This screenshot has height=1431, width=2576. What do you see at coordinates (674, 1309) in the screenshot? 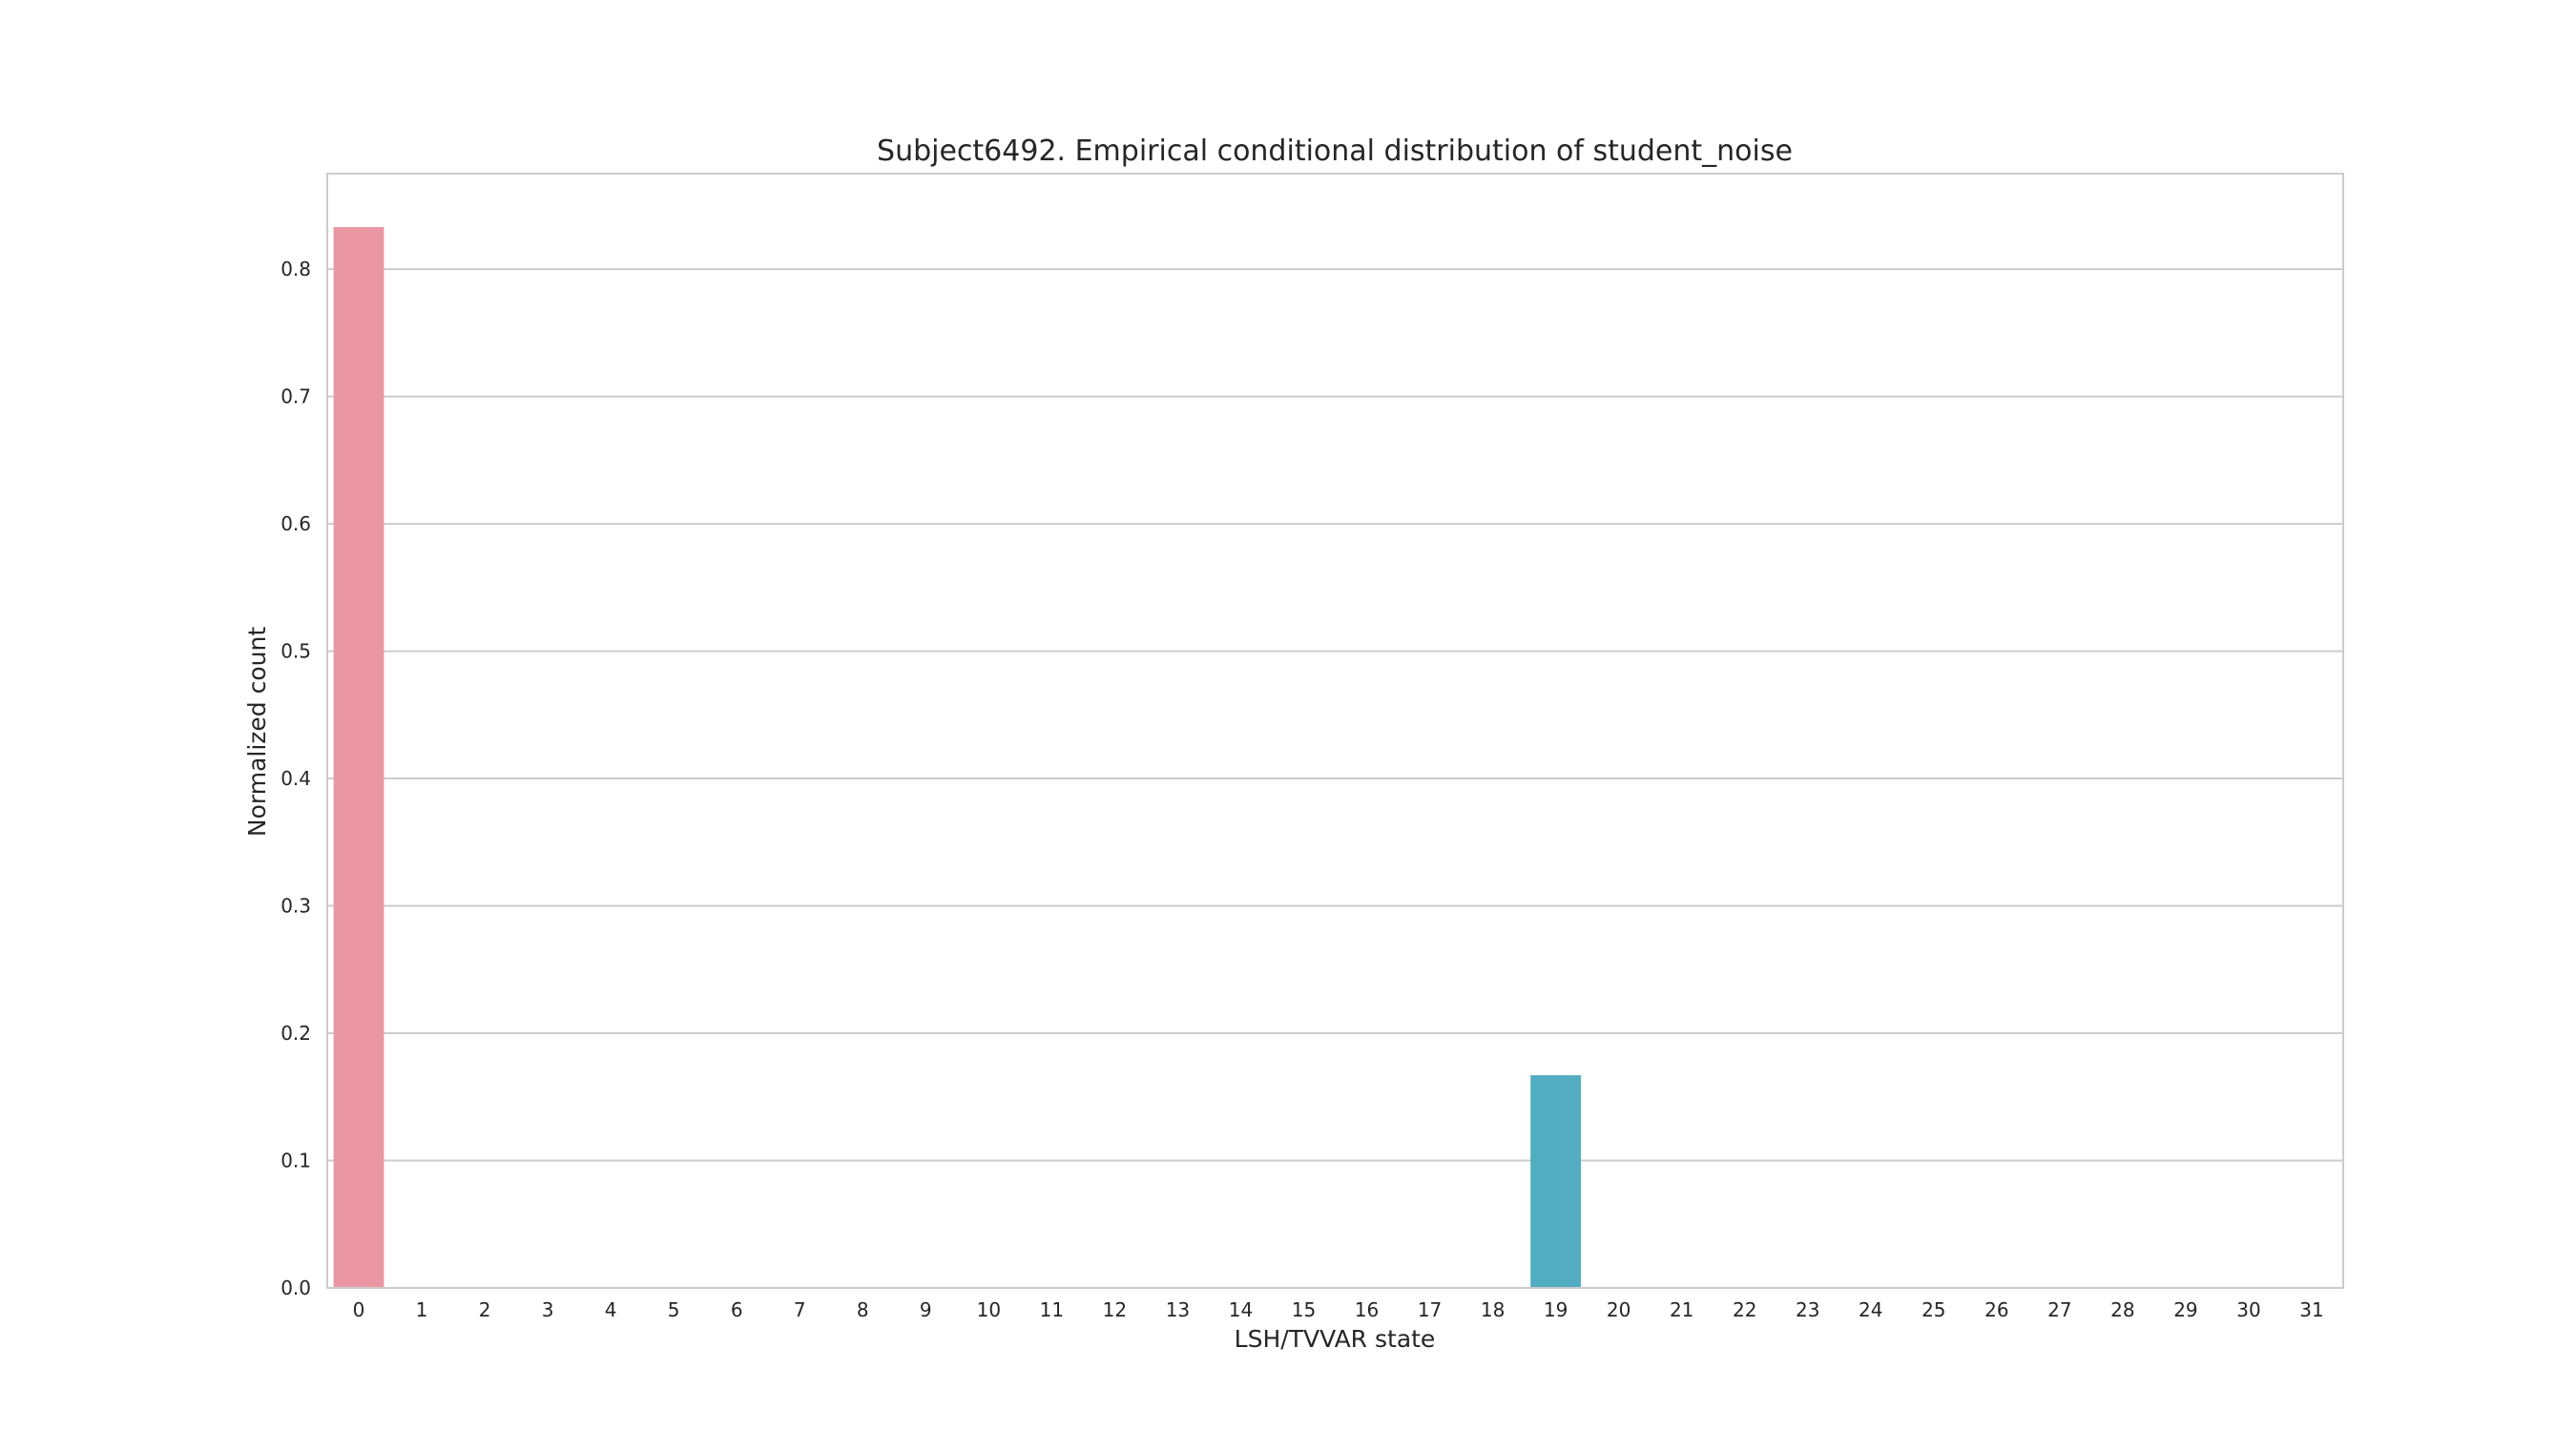
I see `x-tick-label: 5` at bounding box center [674, 1309].